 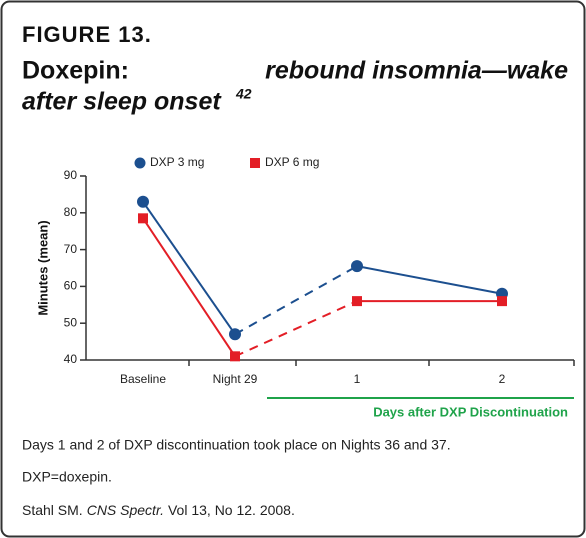 I want to click on figure-label: FIGURE 13., so click(x=87, y=34).